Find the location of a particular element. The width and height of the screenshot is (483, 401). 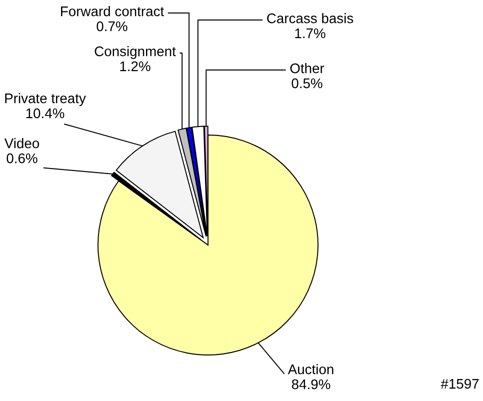

slice-label: Consignment is located at coordinates (135, 52).